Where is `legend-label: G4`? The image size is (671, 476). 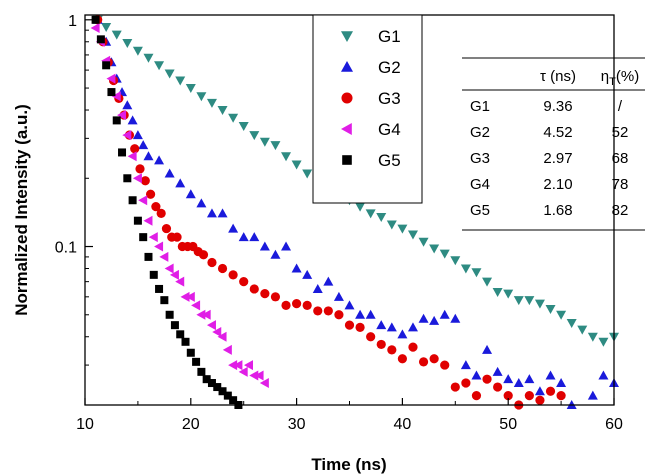
legend-label: G4 is located at coordinates (389, 129).